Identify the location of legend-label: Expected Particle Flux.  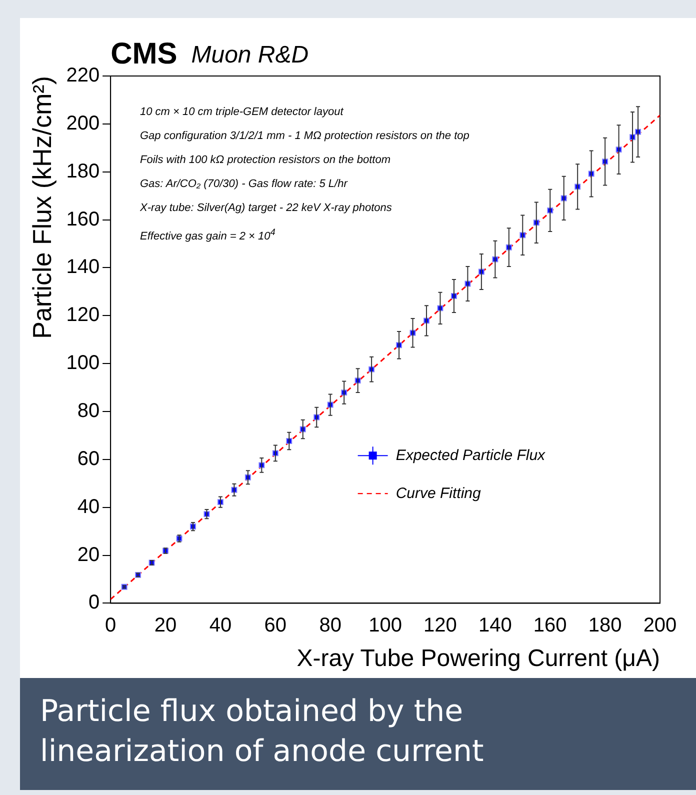
(471, 455).